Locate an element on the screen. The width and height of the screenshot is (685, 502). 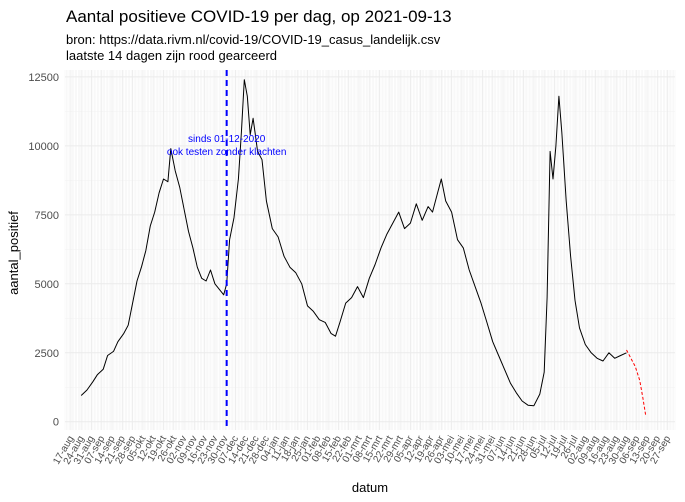
y-tick-label: 7500 is located at coordinates (47, 216).